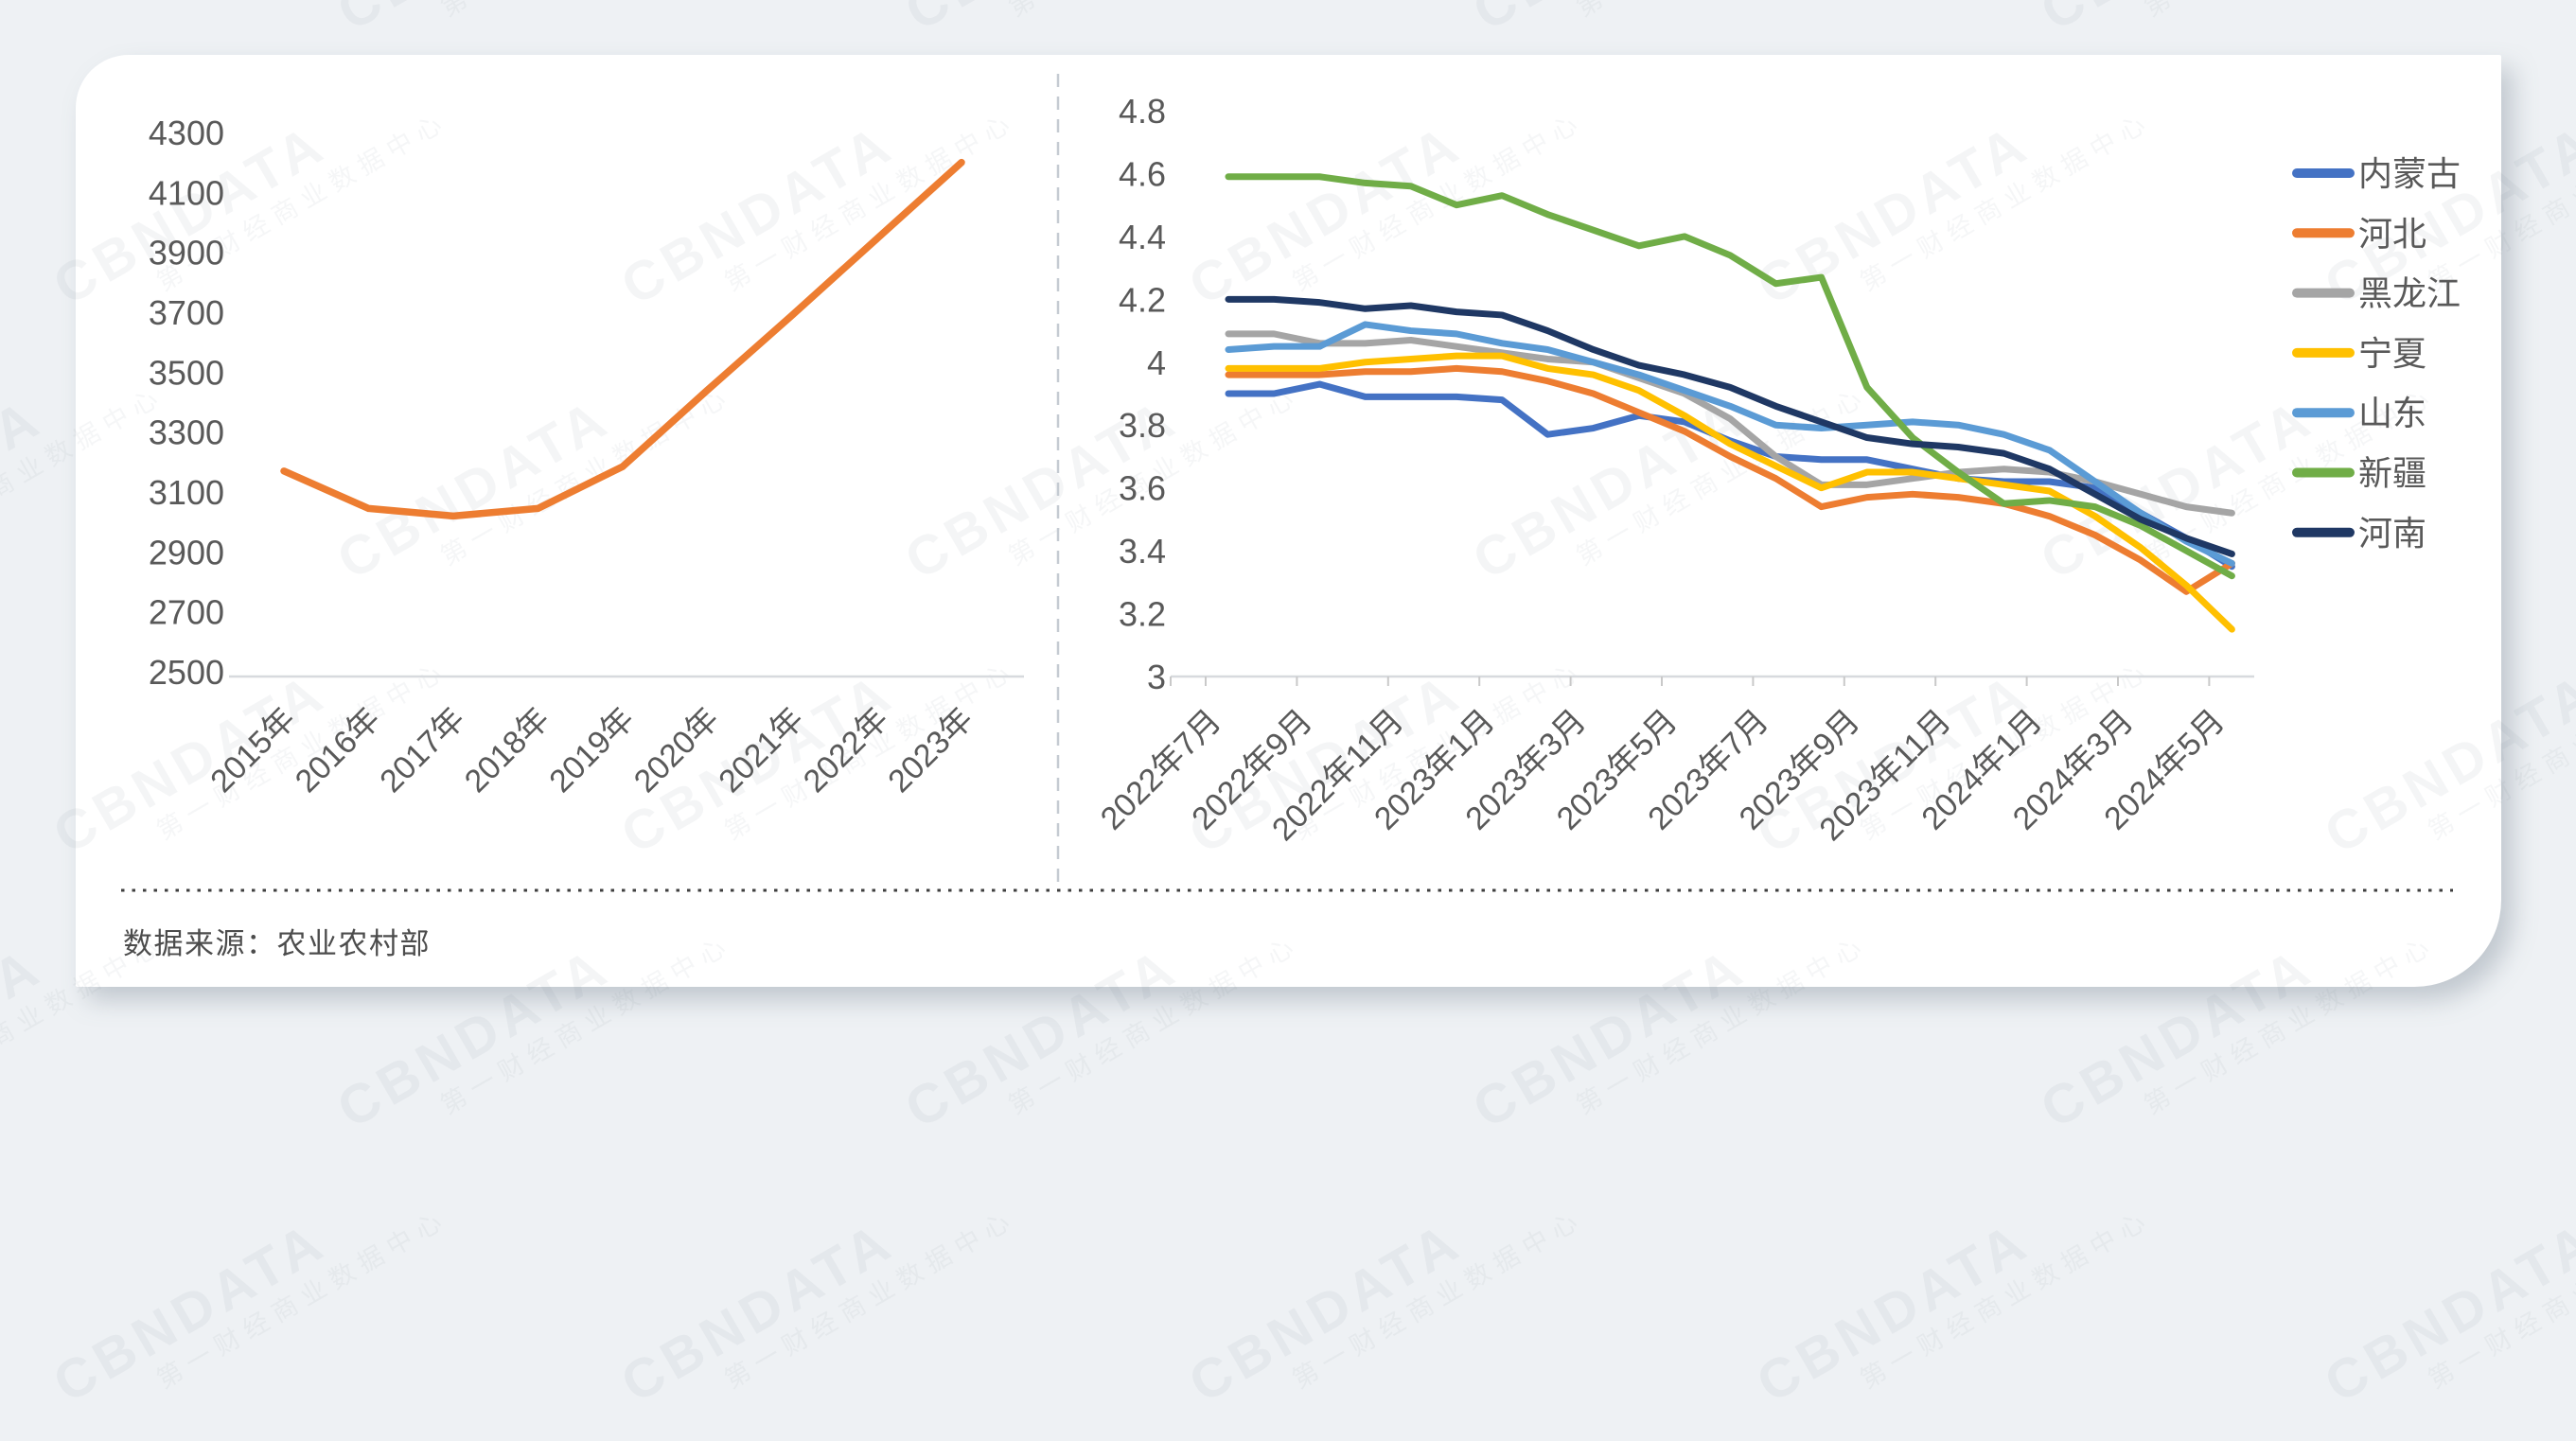 The image size is (2576, 1441). I want to click on legend-label: 宁夏, so click(2392, 353).